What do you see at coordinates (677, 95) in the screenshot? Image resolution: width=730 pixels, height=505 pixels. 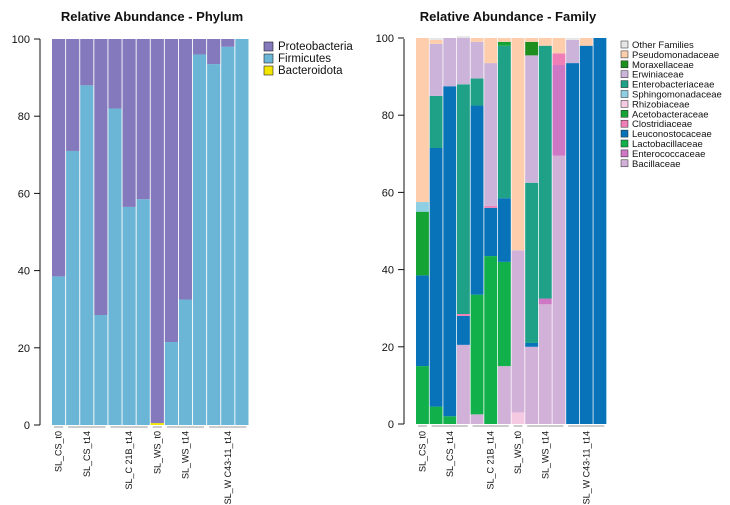 I see `legend-label-sphingomonadaceae: Sphingomonadaceae` at bounding box center [677, 95].